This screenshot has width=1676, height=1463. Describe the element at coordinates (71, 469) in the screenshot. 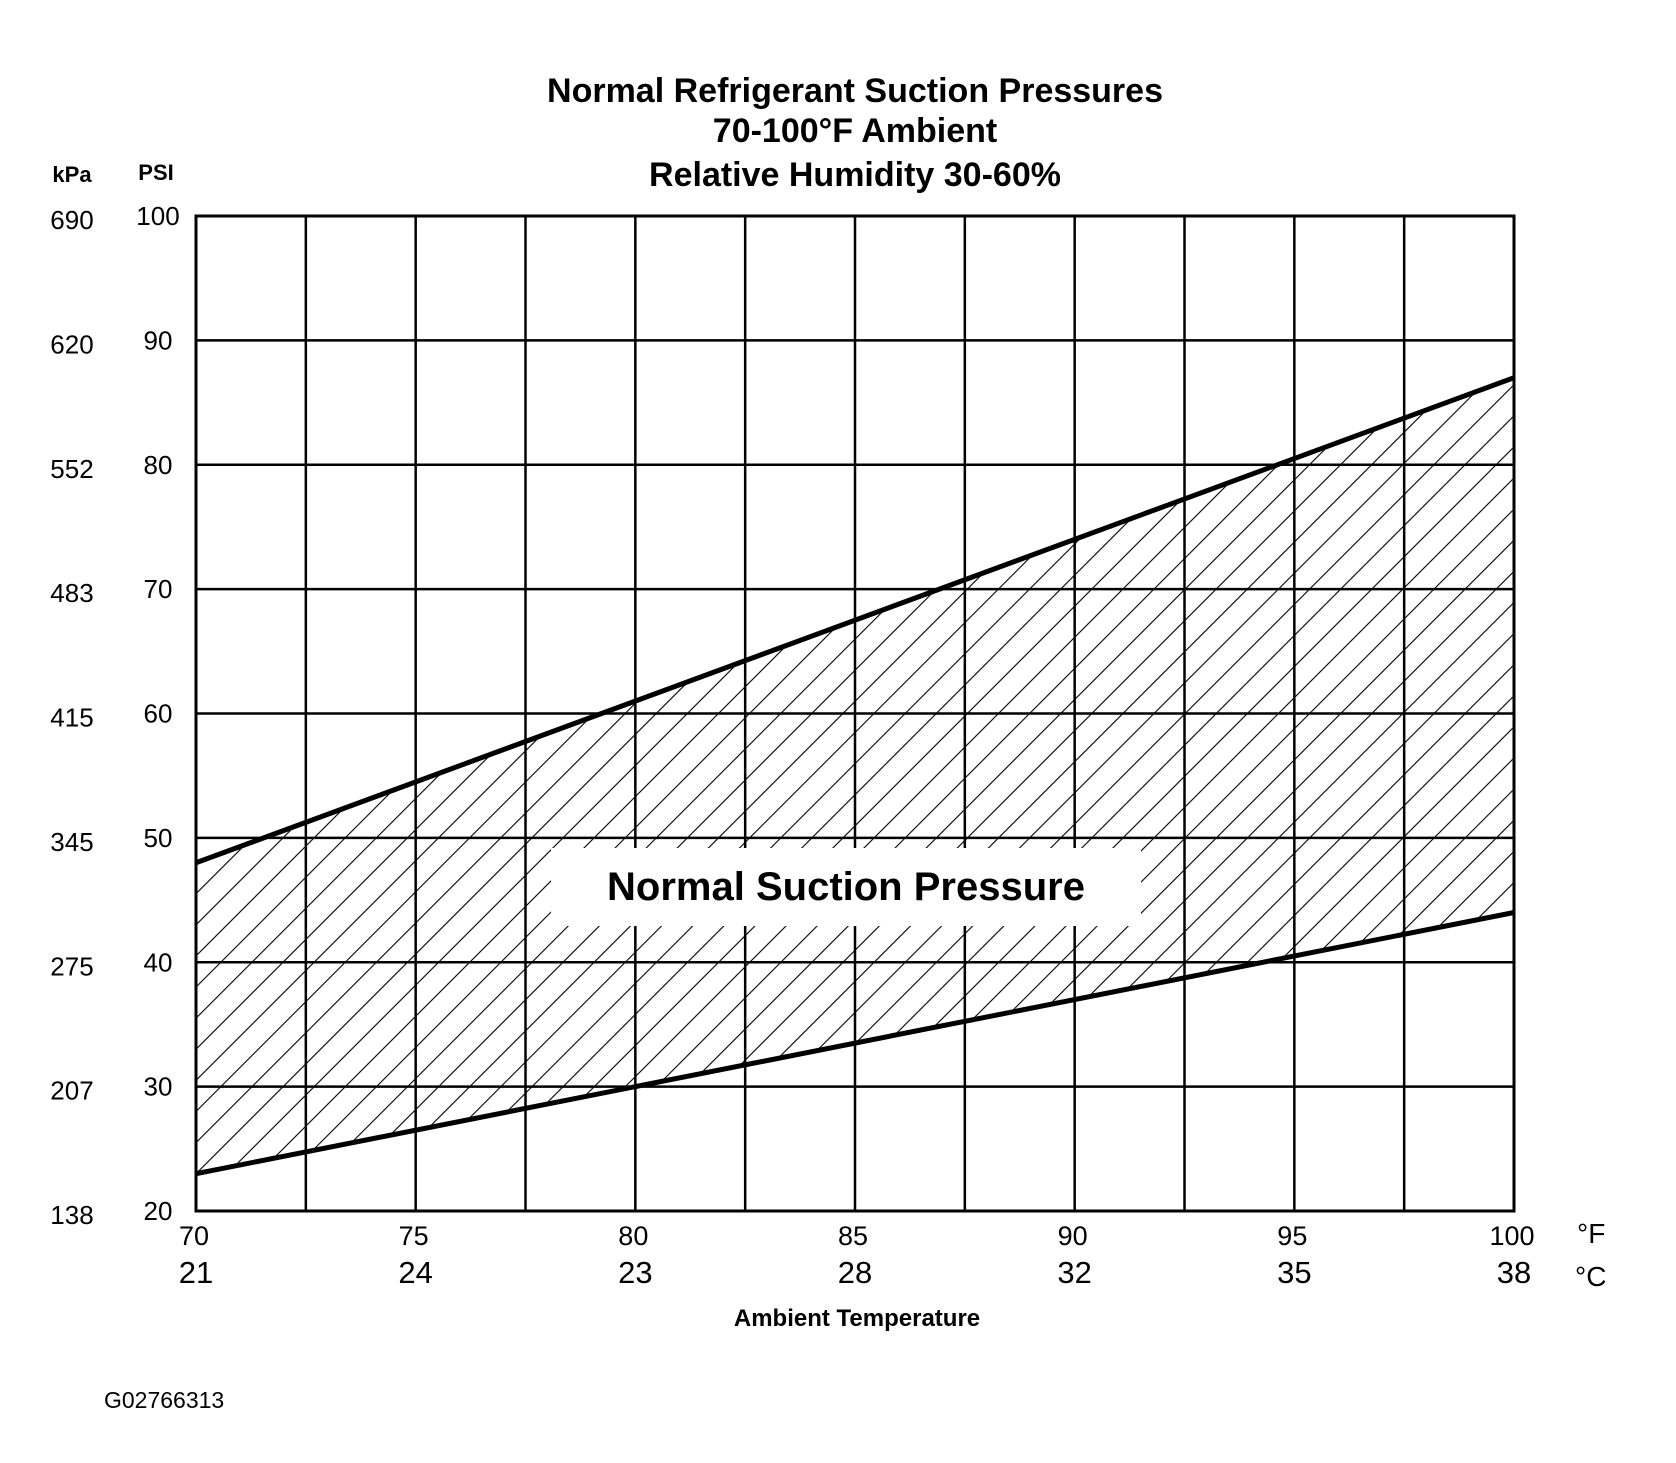

I see `y-tick-kpa-552: 552` at that location.